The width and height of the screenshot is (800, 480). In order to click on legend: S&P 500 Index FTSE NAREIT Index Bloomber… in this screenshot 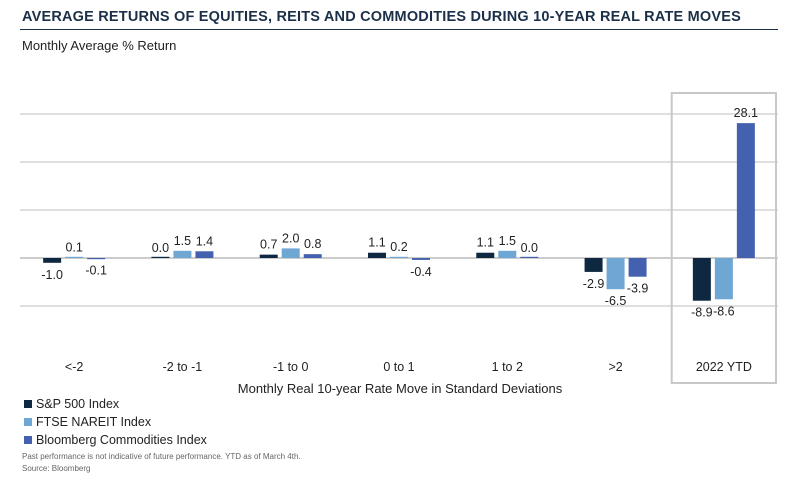, I will do `click(115, 422)`.